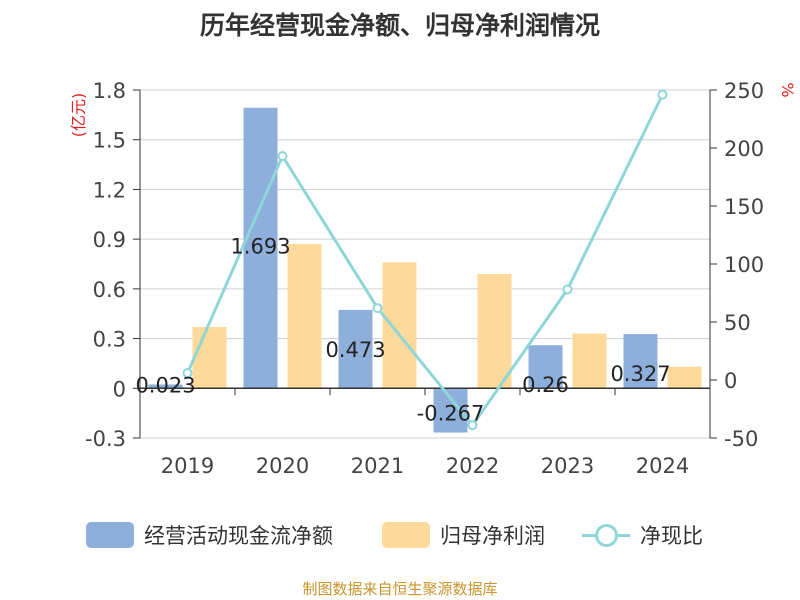  I want to click on right-tick-label: 100, so click(744, 265).